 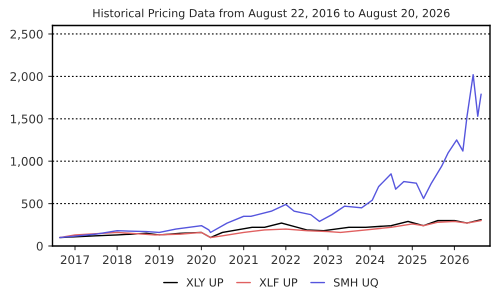 What do you see at coordinates (286, 259) in the screenshot?
I see `x-tick-label: 2022` at bounding box center [286, 259].